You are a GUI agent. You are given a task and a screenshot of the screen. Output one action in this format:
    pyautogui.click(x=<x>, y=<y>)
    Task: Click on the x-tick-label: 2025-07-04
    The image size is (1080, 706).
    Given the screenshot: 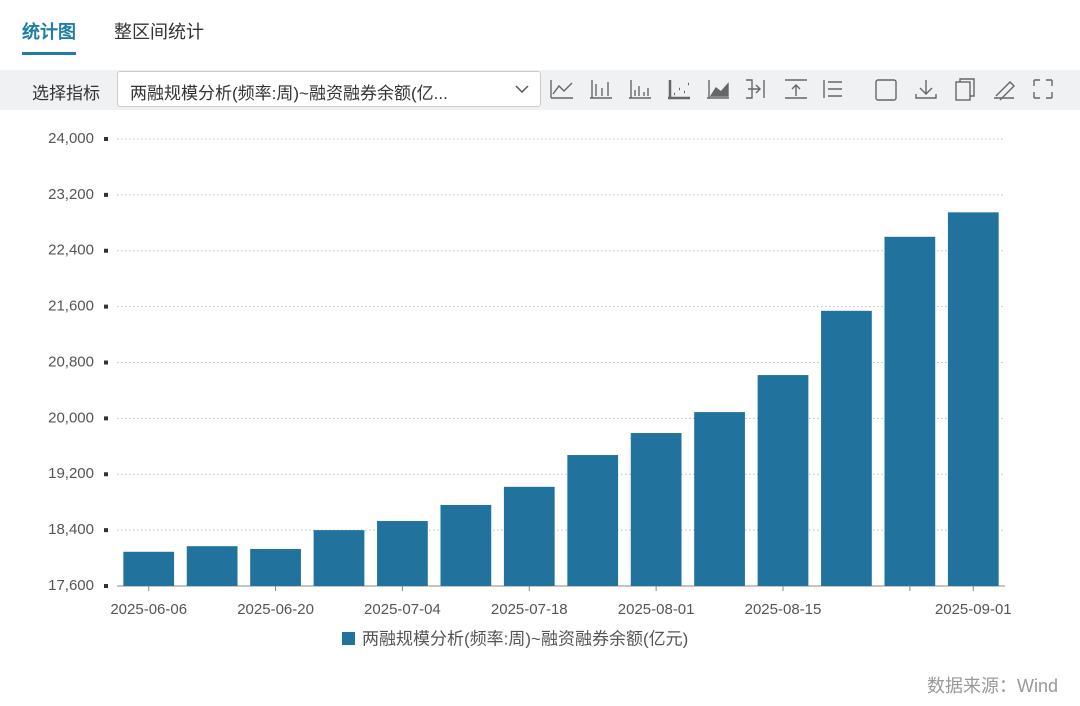 What is the action you would take?
    pyautogui.click(x=402, y=609)
    